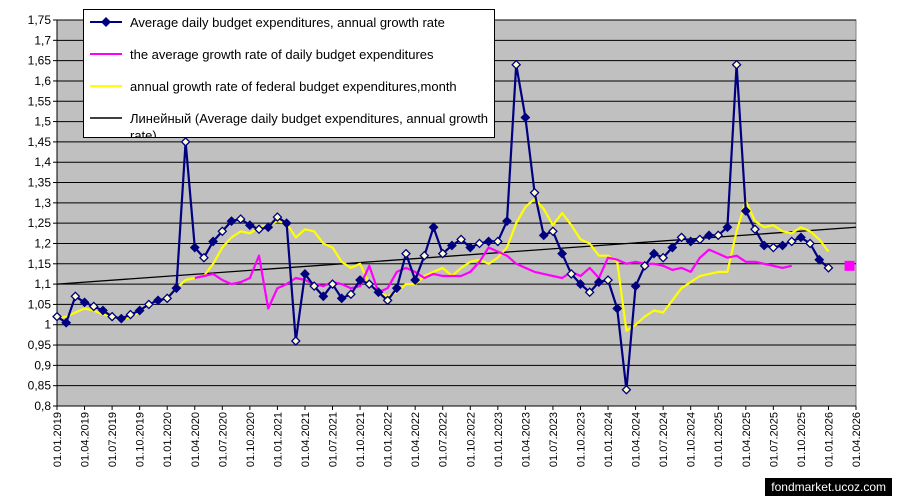 The width and height of the screenshot is (900, 502). I want to click on series-trendline, so click(456, 255).